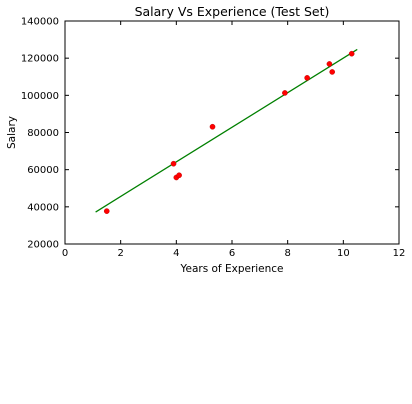 This screenshot has width=412, height=404. Describe the element at coordinates (43, 207) in the screenshot. I see `y-tick-label: 40000` at that location.